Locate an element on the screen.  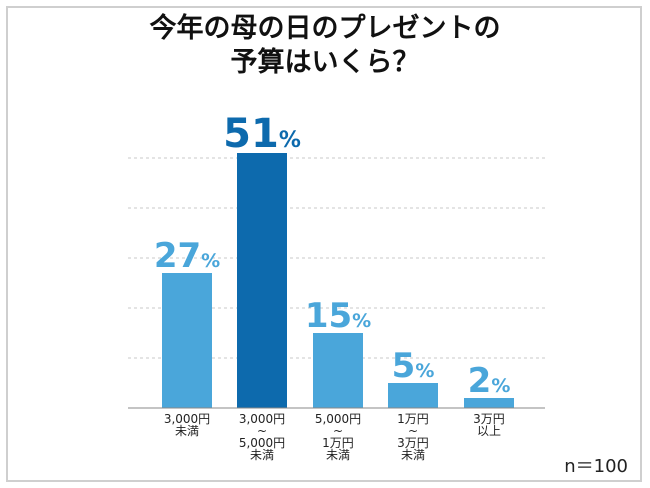
title-line-2: 予算はいくら？ is located at coordinates (325, 62).